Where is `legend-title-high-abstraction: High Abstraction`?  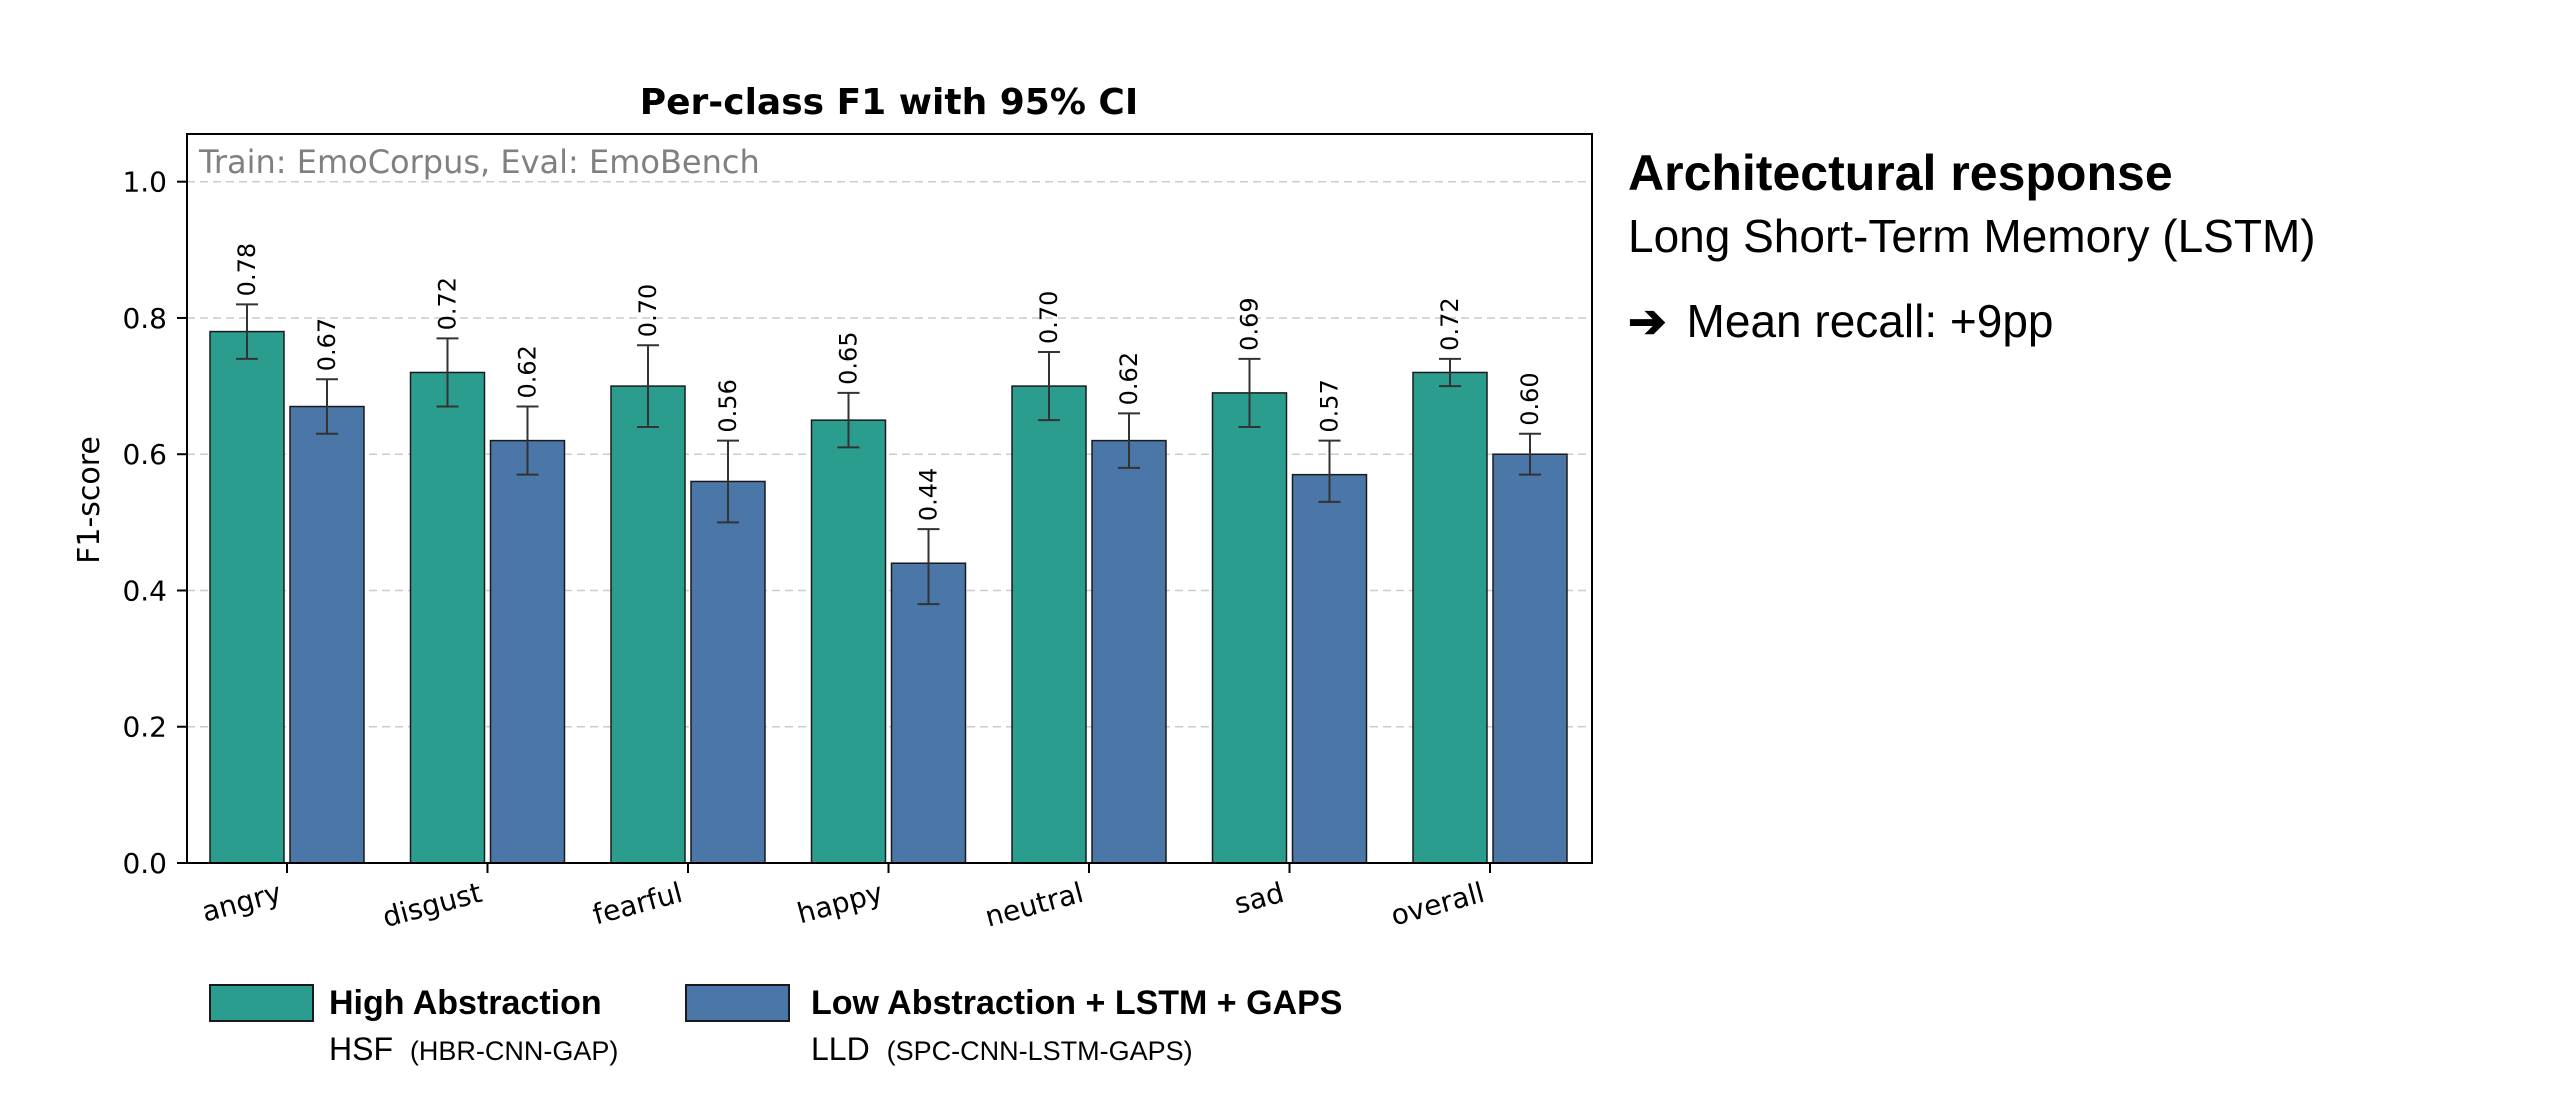 legend-title-high-abstraction: High Abstraction is located at coordinates (465, 1003).